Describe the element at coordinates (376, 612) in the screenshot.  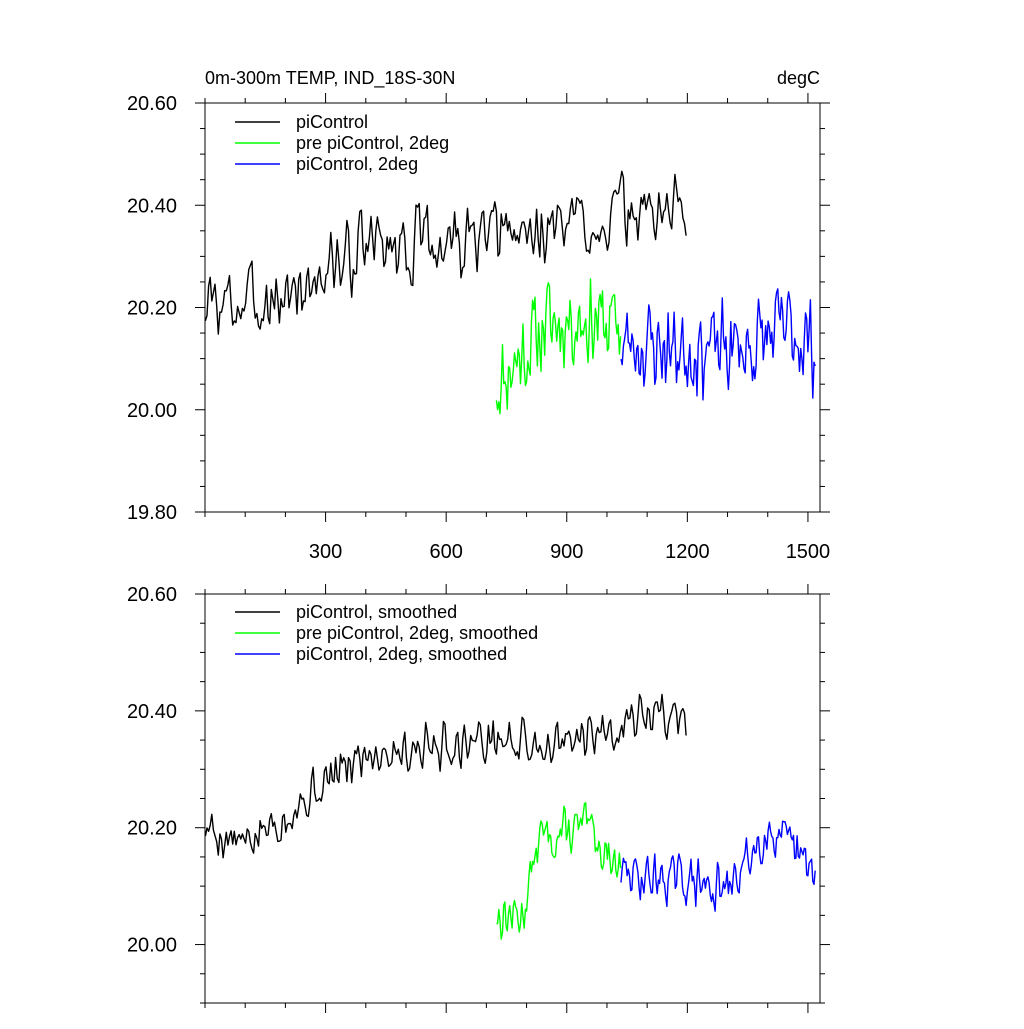
I see `legend-label-1: piControl, smoothed` at that location.